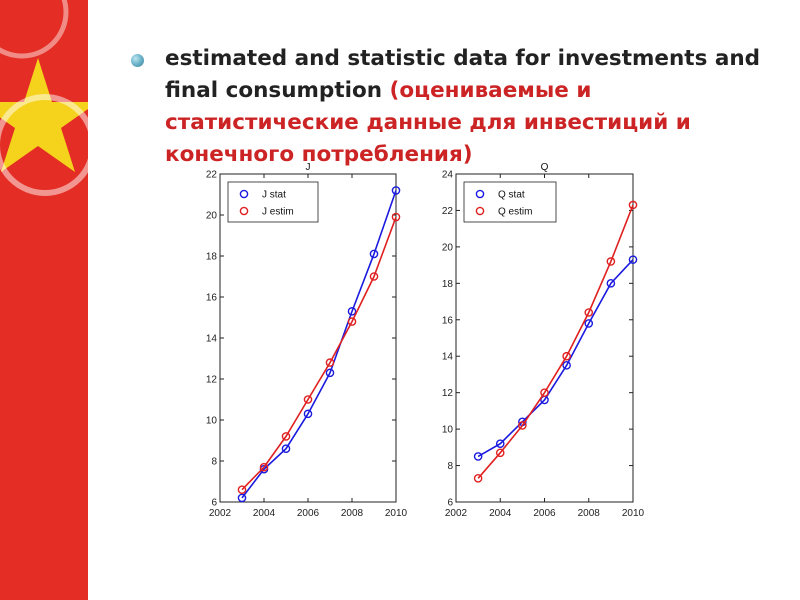 Image resolution: width=800 pixels, height=600 pixels. Describe the element at coordinates (555, 358) in the screenshot. I see `series-line-stat` at that location.